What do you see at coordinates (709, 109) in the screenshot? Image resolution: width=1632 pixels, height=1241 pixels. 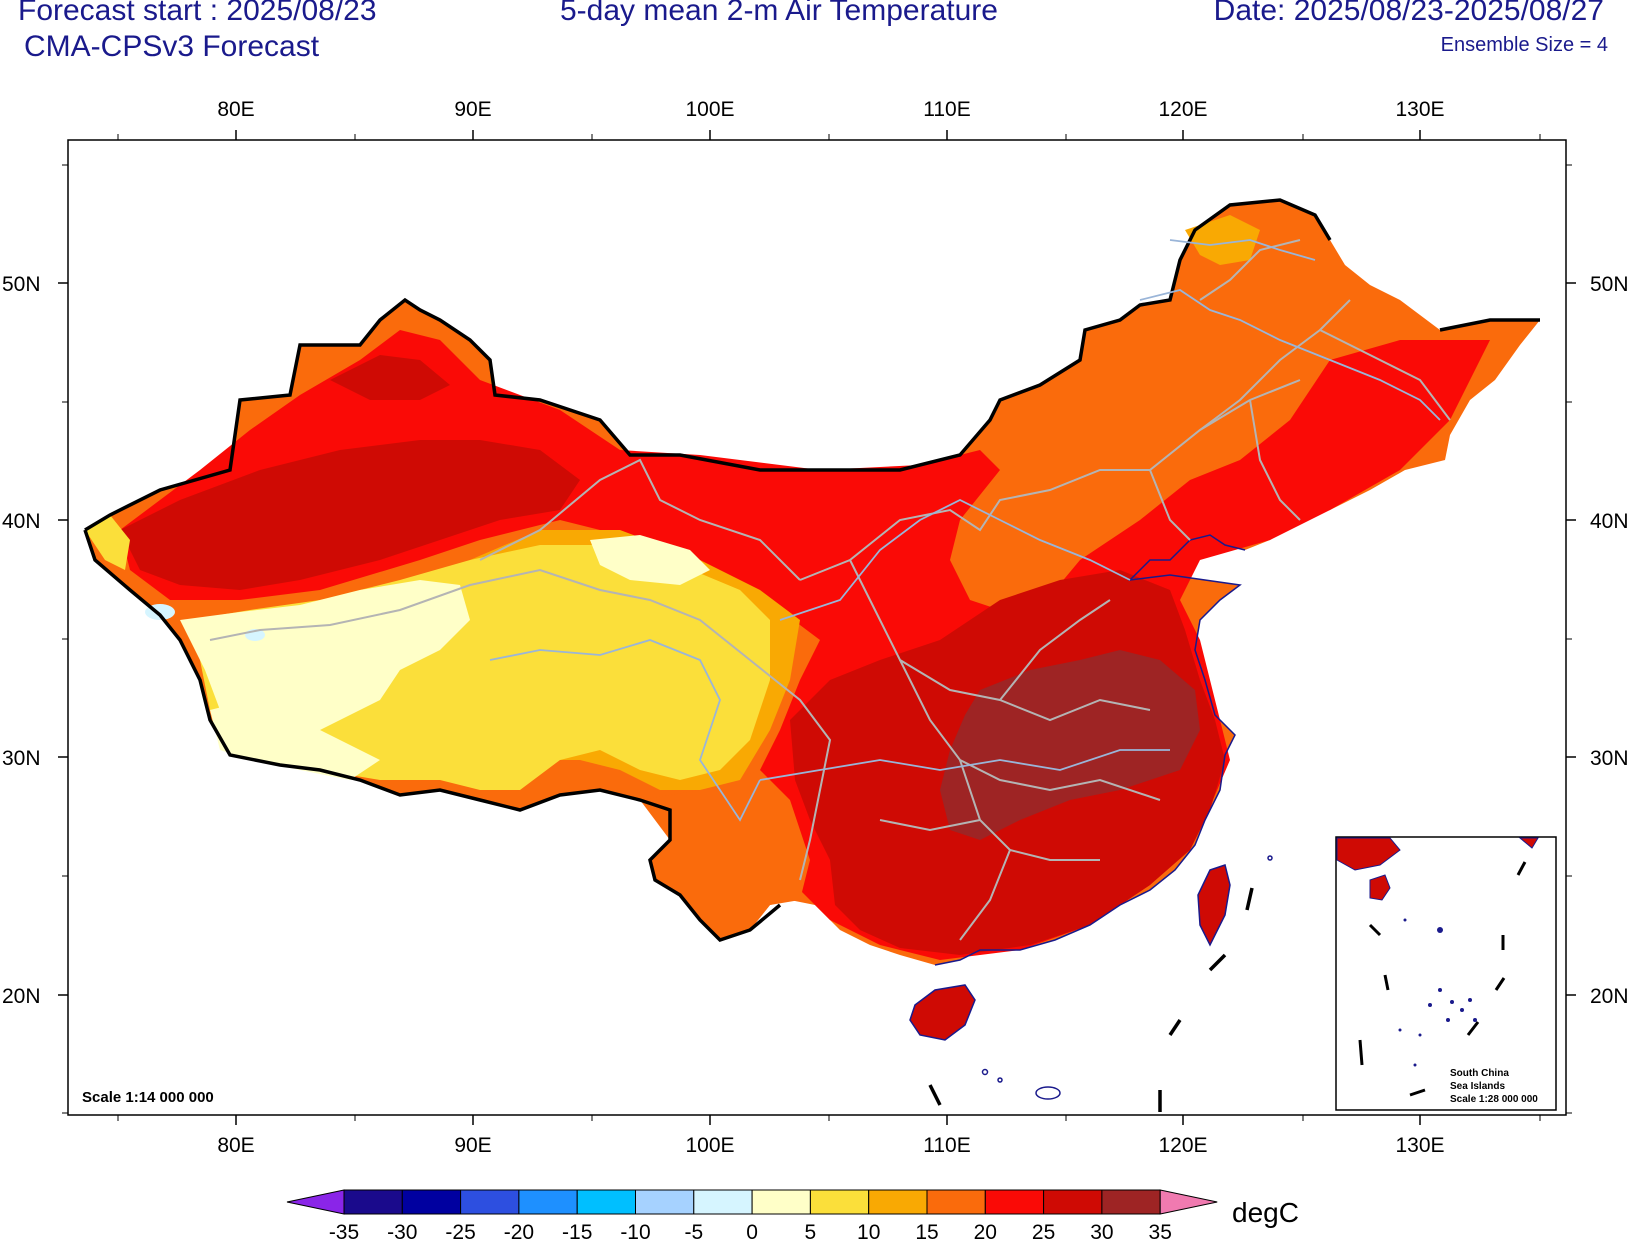 I see `lon-label-top: 100E` at bounding box center [709, 109].